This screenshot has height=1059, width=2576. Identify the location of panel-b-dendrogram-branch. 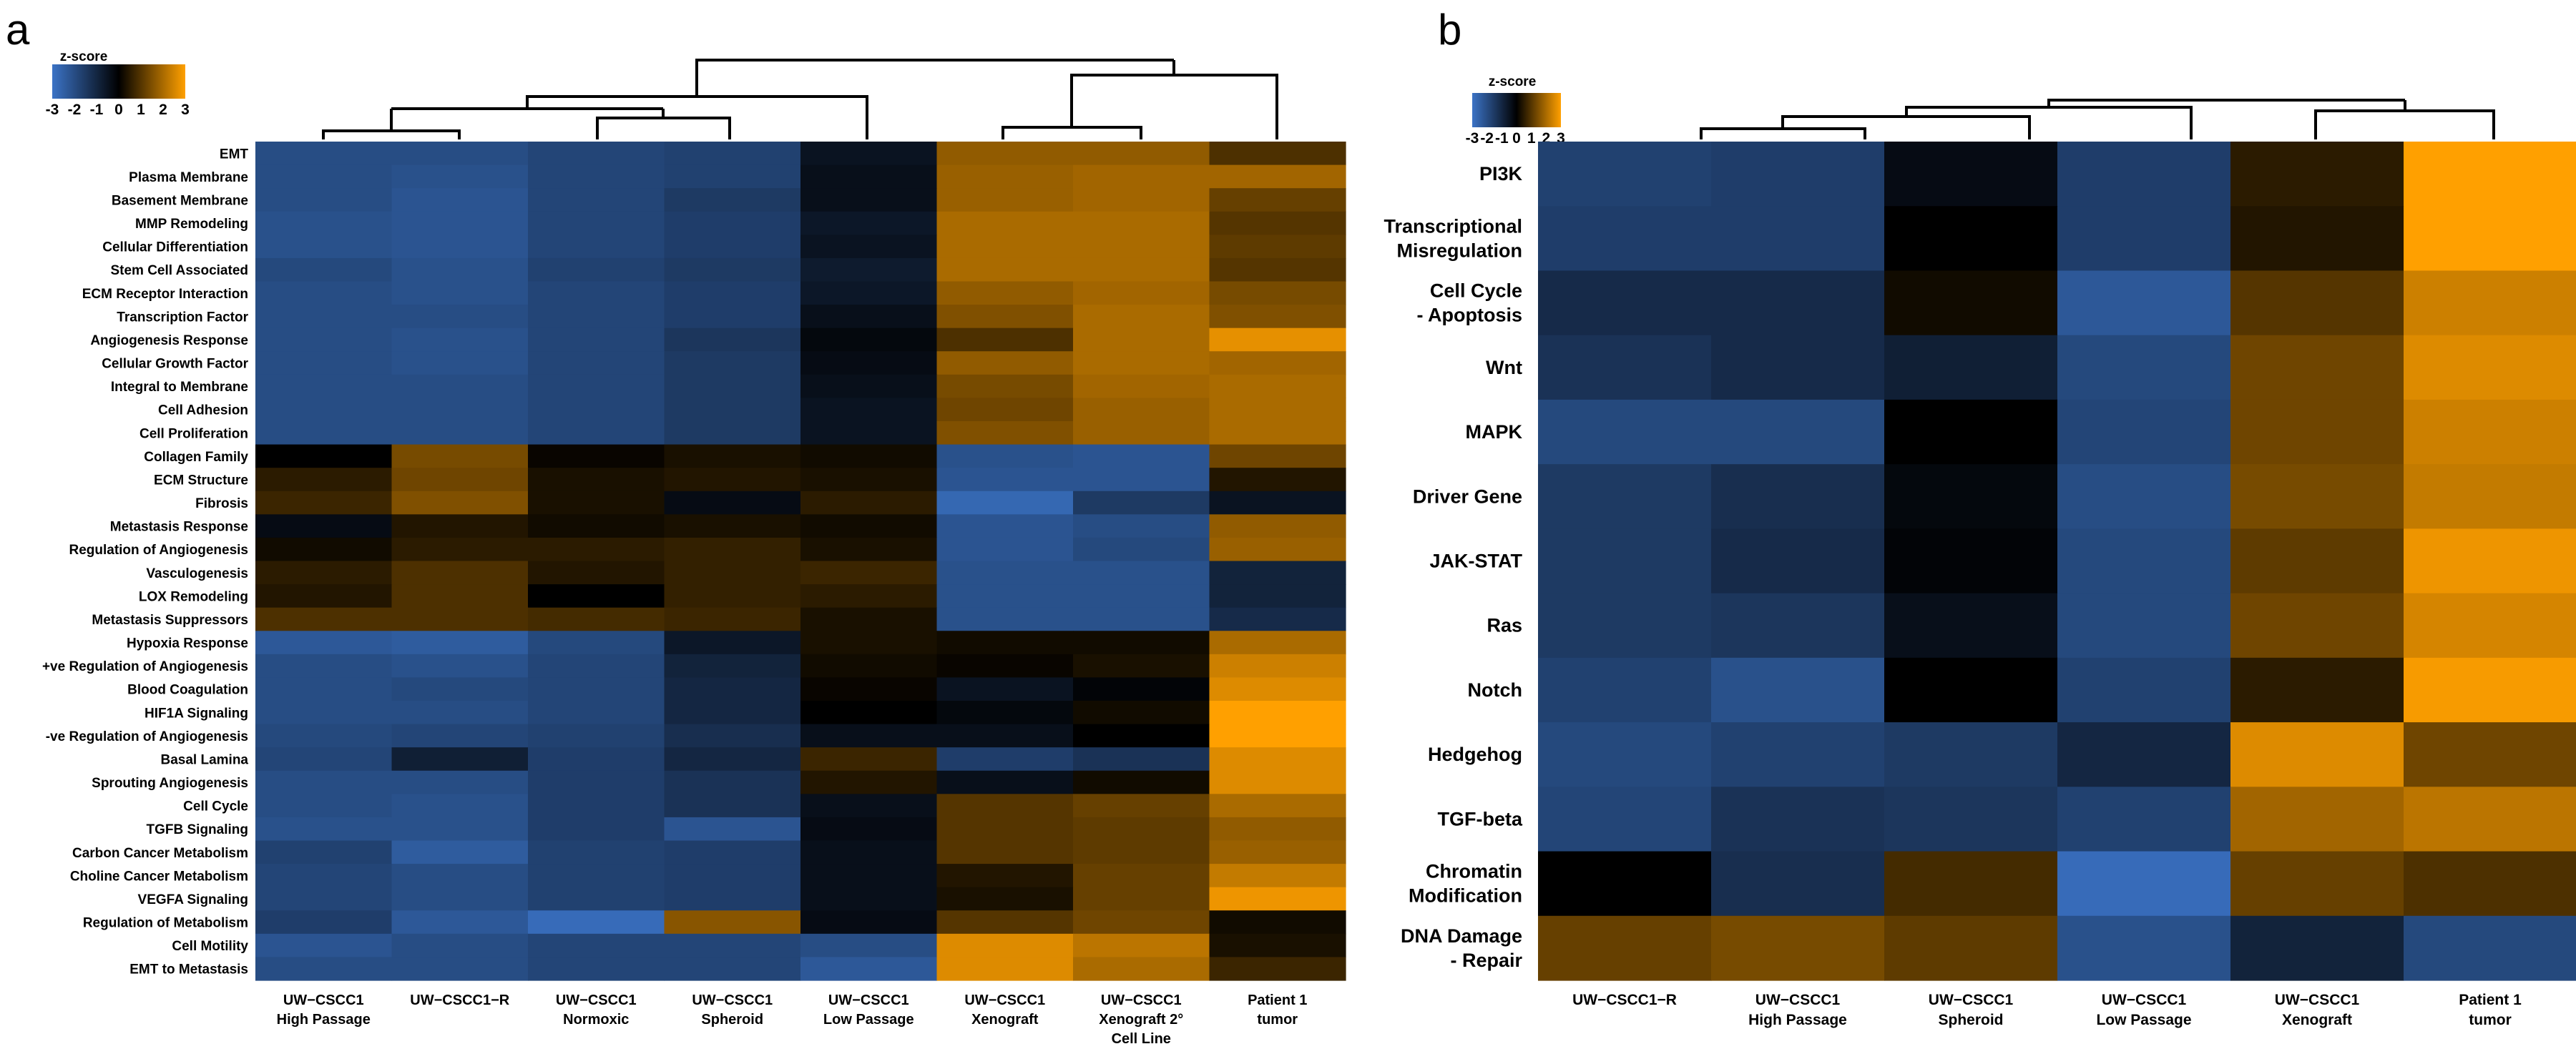
(1783, 133).